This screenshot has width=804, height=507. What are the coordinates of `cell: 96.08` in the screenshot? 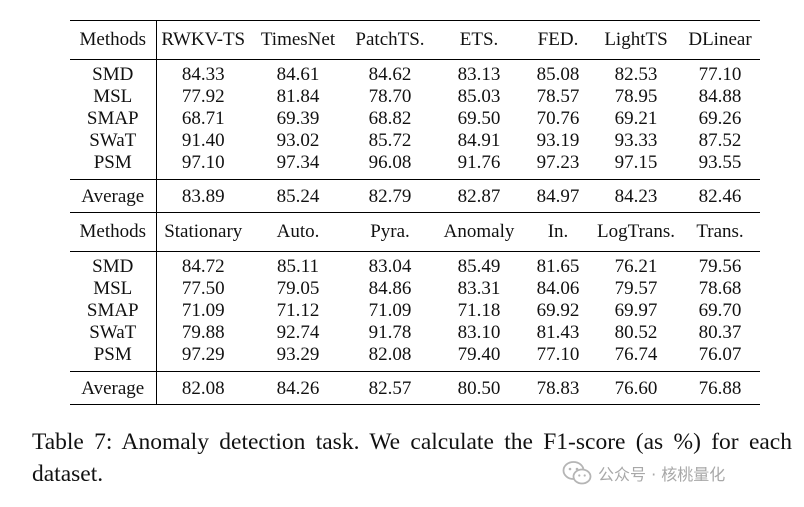 It's located at (390, 162).